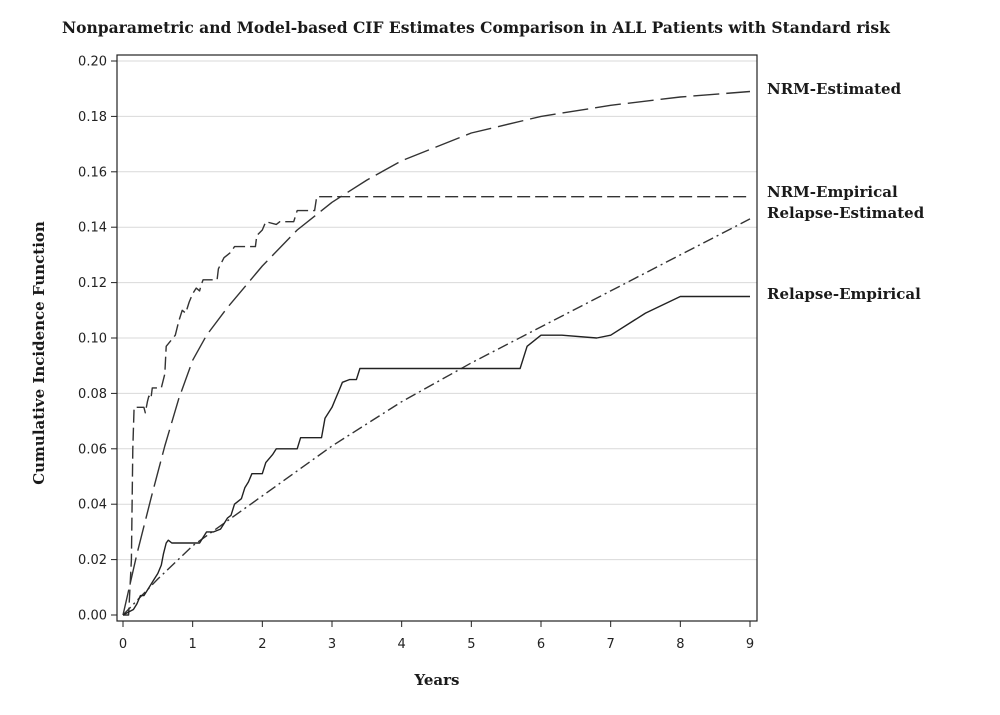 The width and height of the screenshot is (1000, 715). What do you see at coordinates (541, 644) in the screenshot?
I see `x-tick-label: 6` at bounding box center [541, 644].